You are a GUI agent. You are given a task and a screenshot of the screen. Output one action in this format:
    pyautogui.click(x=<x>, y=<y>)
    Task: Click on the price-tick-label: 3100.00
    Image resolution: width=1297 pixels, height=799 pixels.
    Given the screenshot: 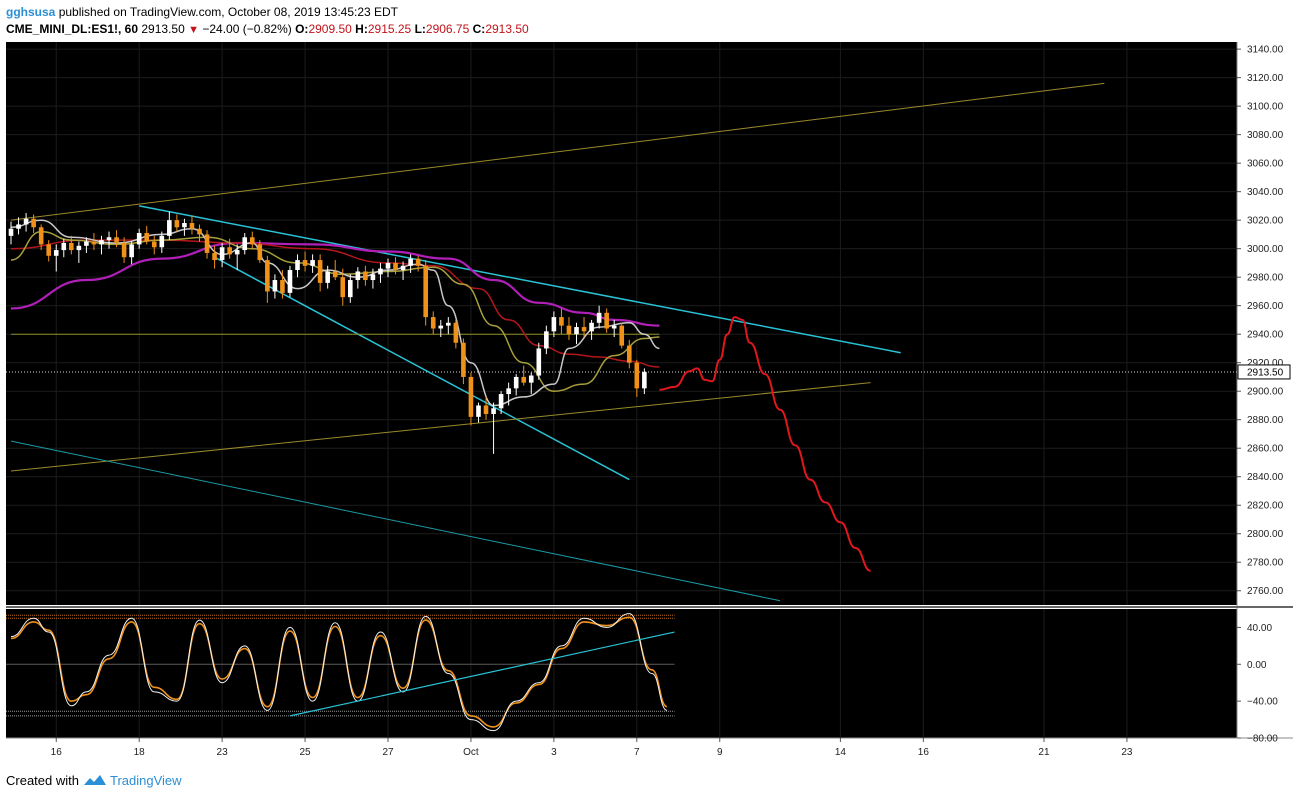 What is the action you would take?
    pyautogui.click(x=1265, y=107)
    